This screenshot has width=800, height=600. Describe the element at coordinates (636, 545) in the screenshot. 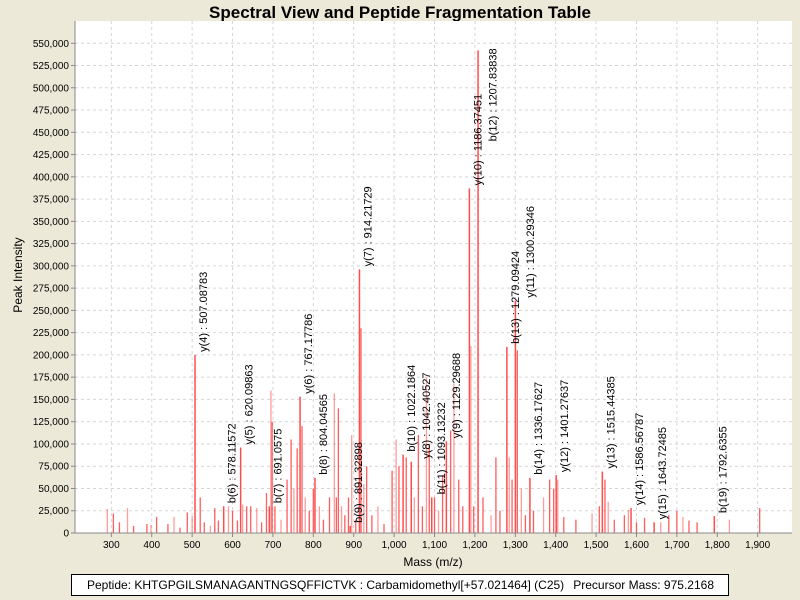

I see `x-tick-label: 1,600` at that location.